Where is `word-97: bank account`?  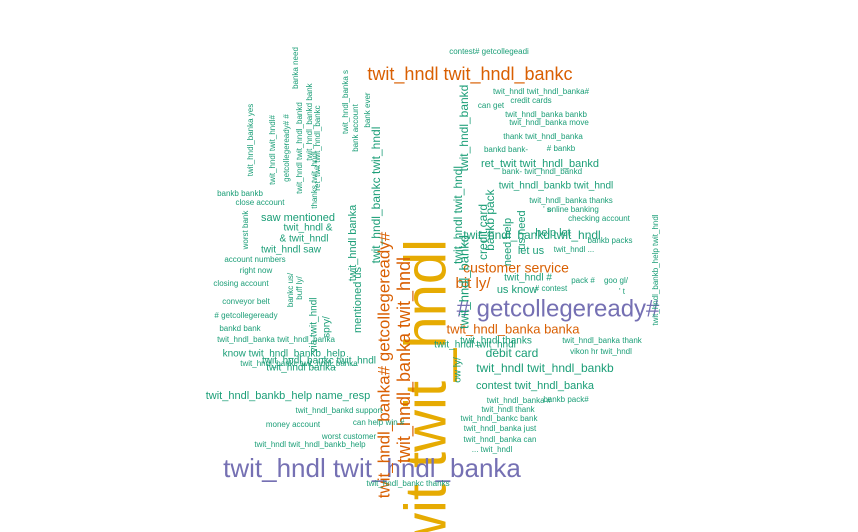
word-97: bank account is located at coordinates (355, 127).